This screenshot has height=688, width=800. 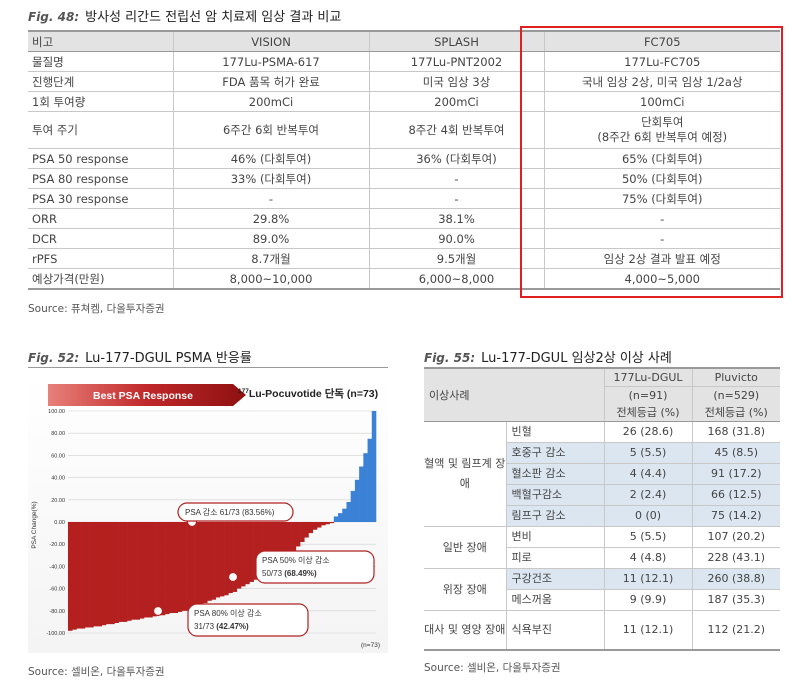 What do you see at coordinates (404, 178) in the screenshot?
I see `table-row: PSA 80 response 33% (다회투여) - 50% (다회투여)` at bounding box center [404, 178].